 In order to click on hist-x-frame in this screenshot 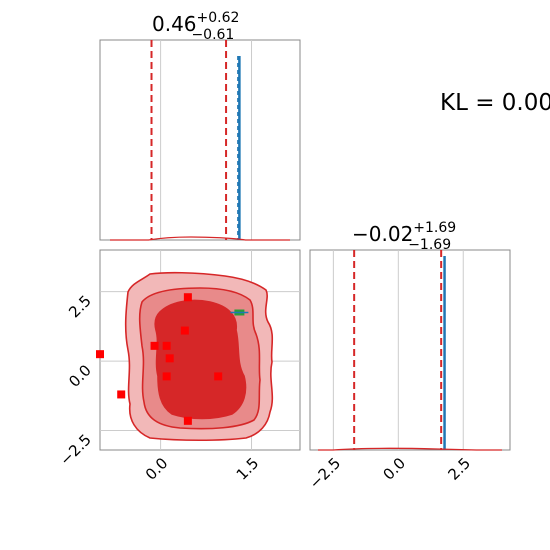, I will do `click(200, 140)`.